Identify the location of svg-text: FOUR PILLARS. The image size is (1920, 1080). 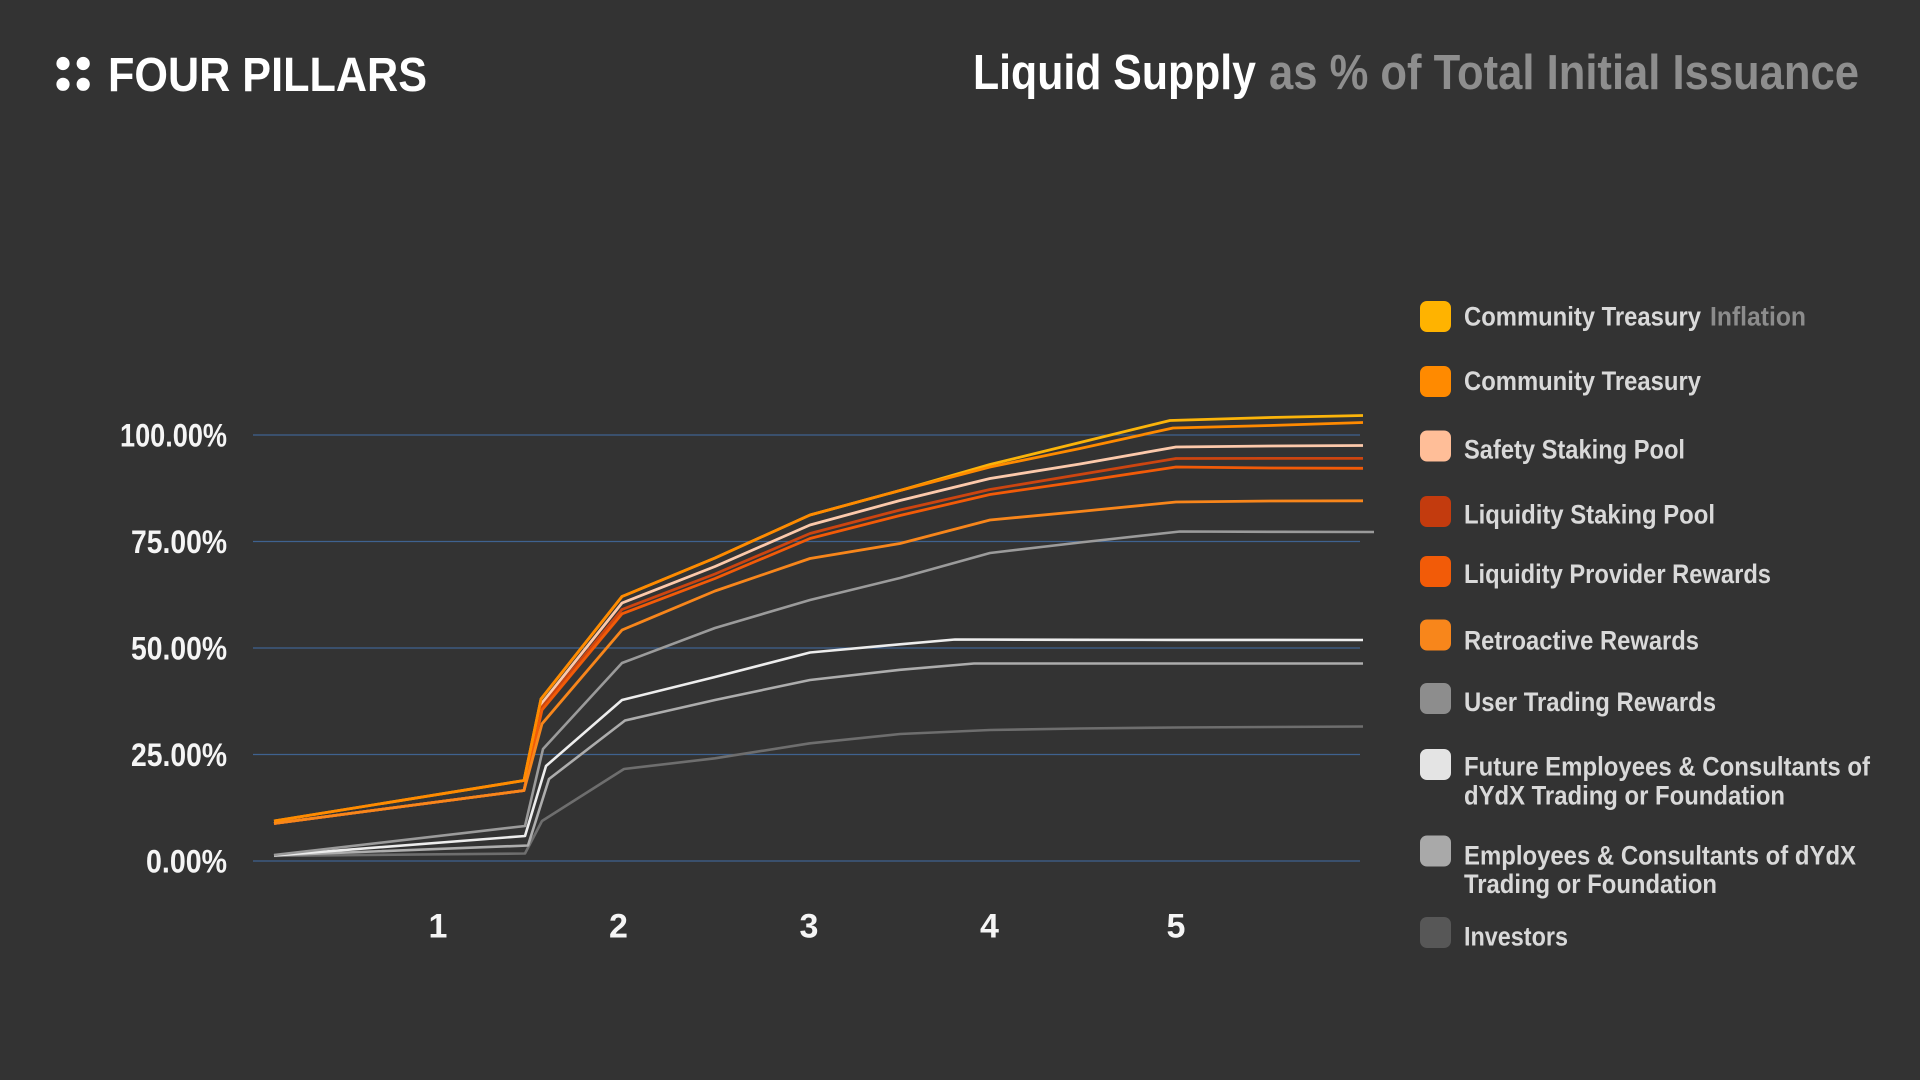
(267, 75).